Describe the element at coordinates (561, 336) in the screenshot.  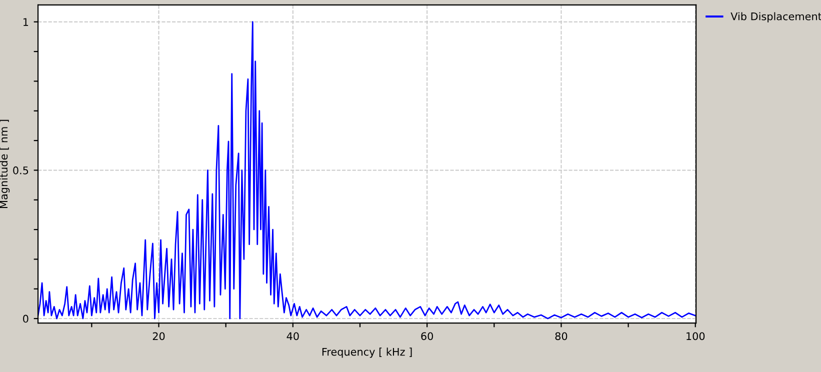
I see `x-tick-label: 80` at that location.